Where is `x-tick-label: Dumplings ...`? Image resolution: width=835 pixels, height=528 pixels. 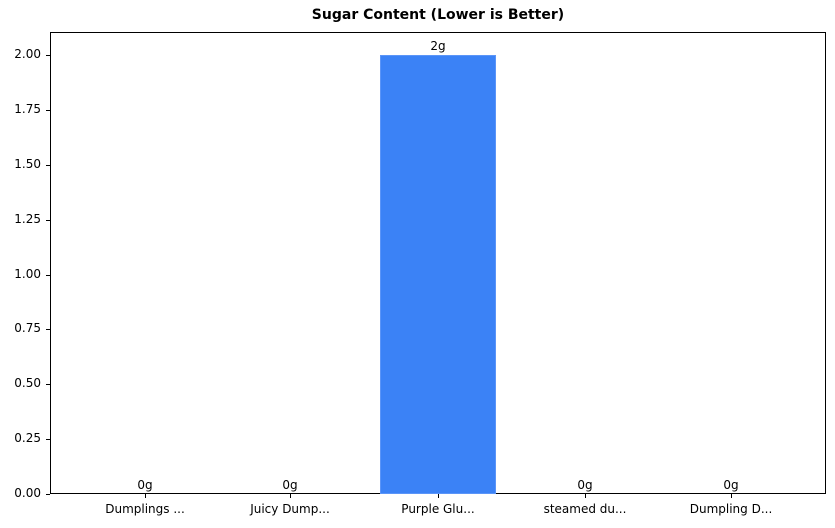
x-tick-label: Dumplings ... is located at coordinates (145, 509).